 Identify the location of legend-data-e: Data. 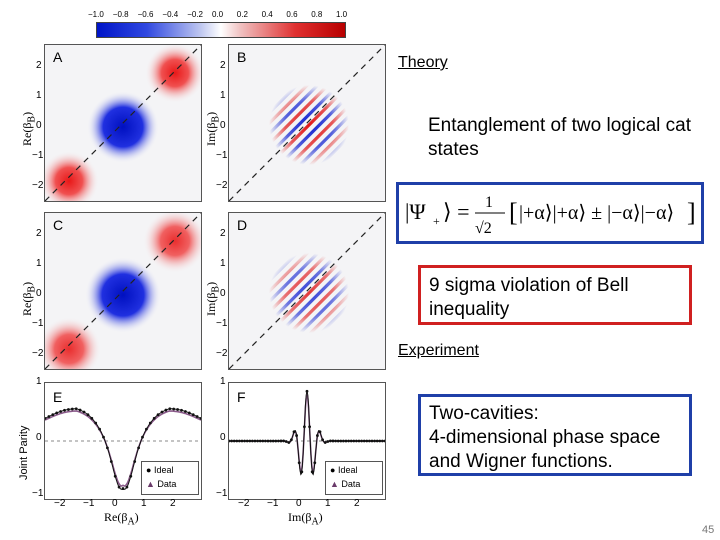
(167, 484).